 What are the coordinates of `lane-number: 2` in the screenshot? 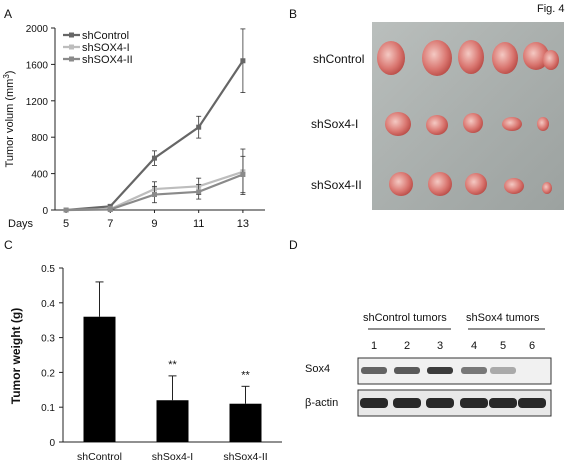 It's located at (407, 346).